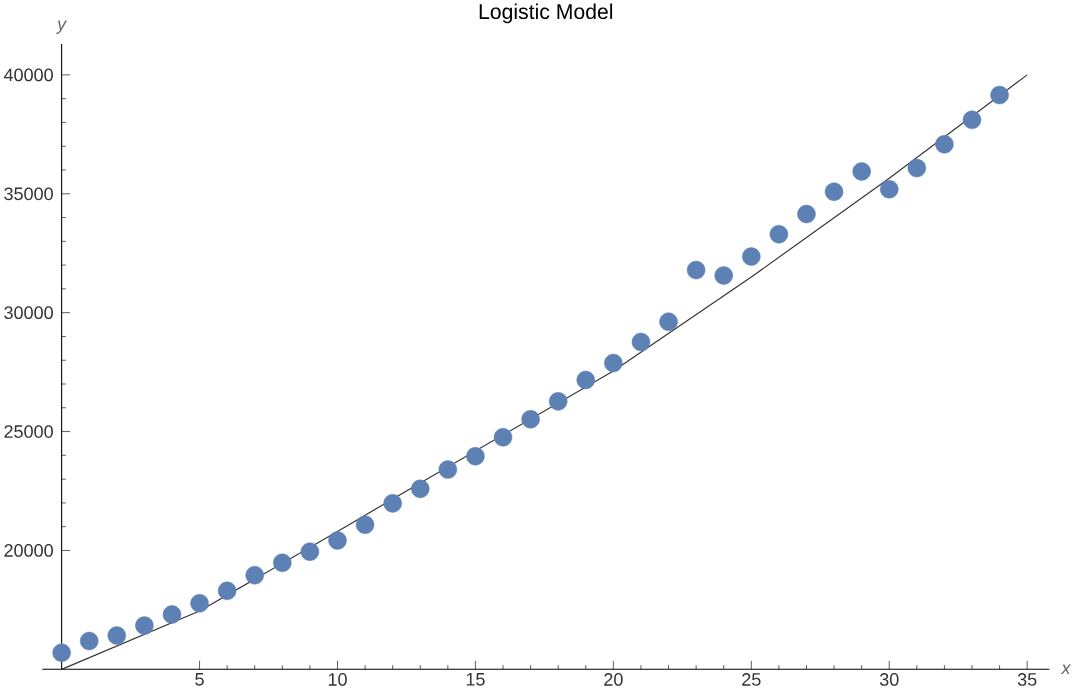 The image size is (1074, 689). Describe the element at coordinates (28, 193) in the screenshot. I see `y-tick-label: 35000` at that location.